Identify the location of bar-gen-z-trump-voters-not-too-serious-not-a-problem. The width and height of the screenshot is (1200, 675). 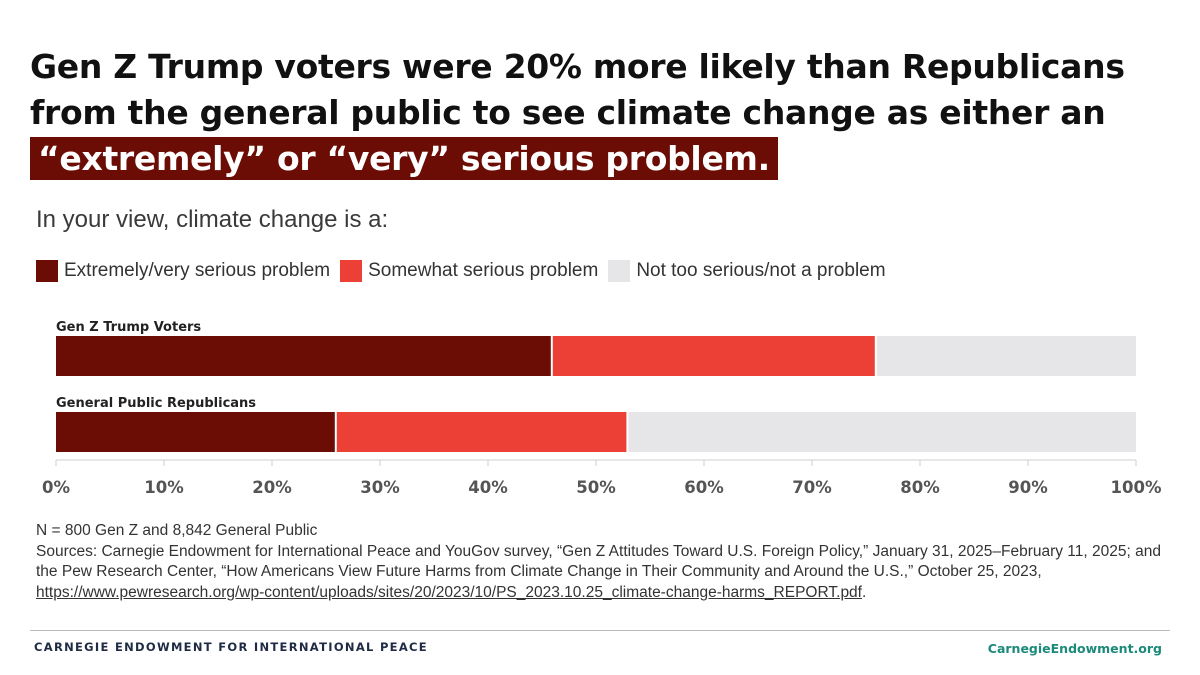
(1006, 356).